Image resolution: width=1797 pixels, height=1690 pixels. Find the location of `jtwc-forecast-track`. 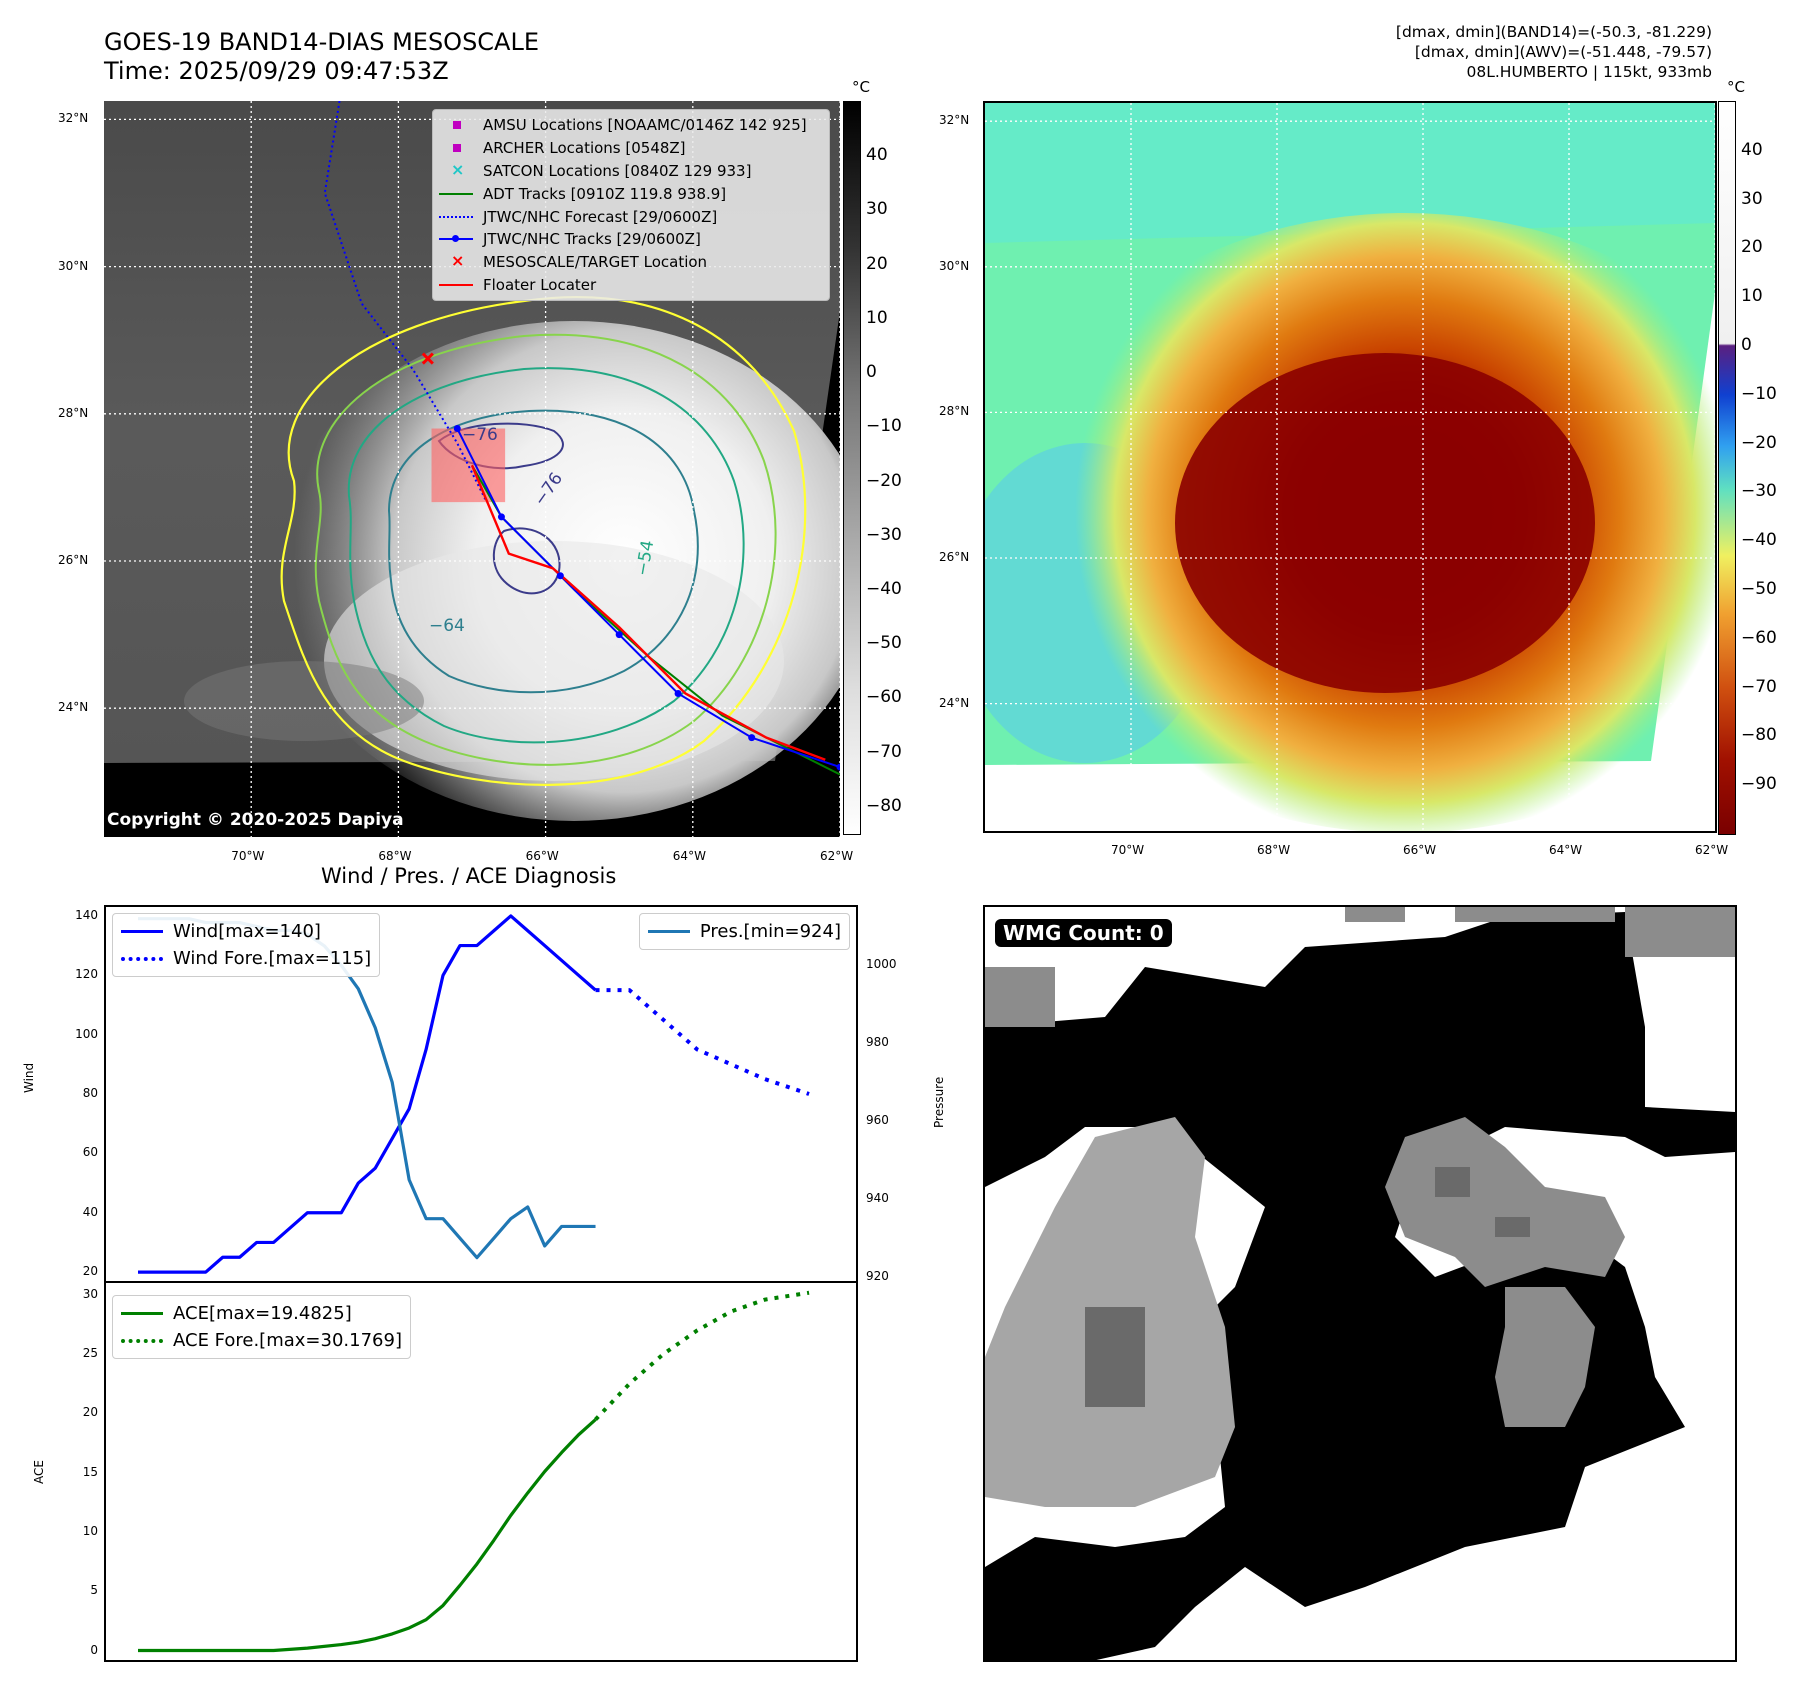

jtwc-forecast-track is located at coordinates (405, 302).